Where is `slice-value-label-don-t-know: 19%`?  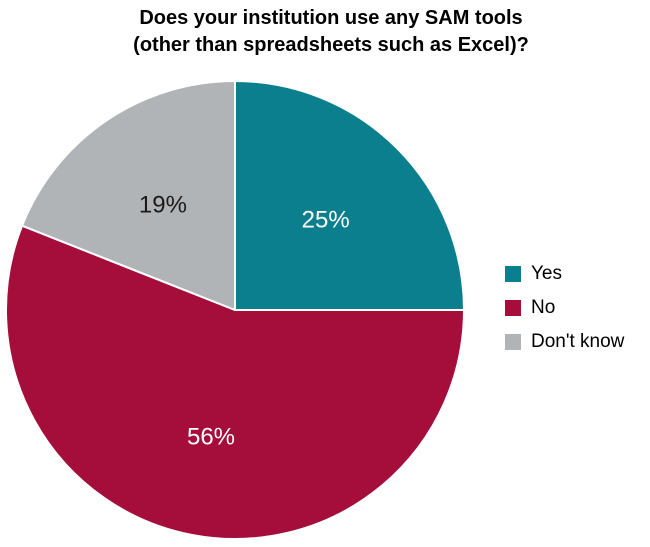 slice-value-label-don-t-know: 19% is located at coordinates (163, 204).